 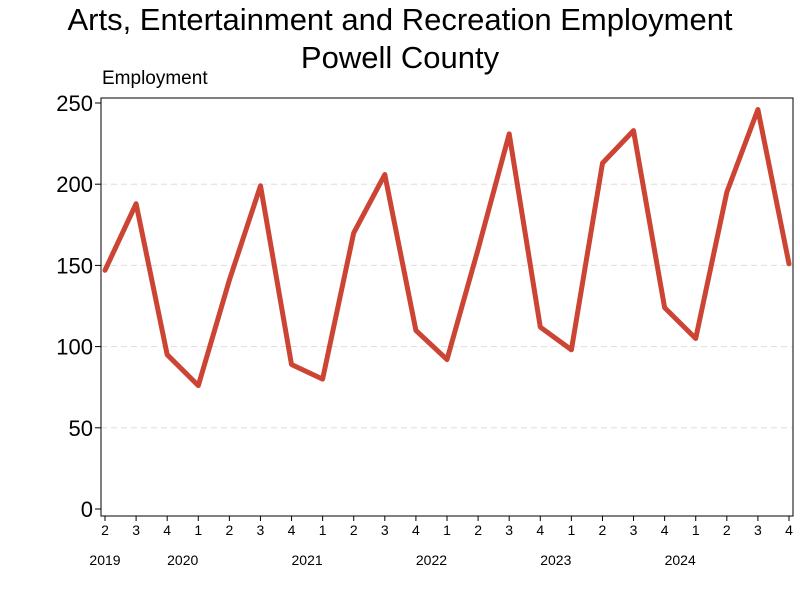 What do you see at coordinates (155, 78) in the screenshot?
I see `y-axis-label: Employment` at bounding box center [155, 78].